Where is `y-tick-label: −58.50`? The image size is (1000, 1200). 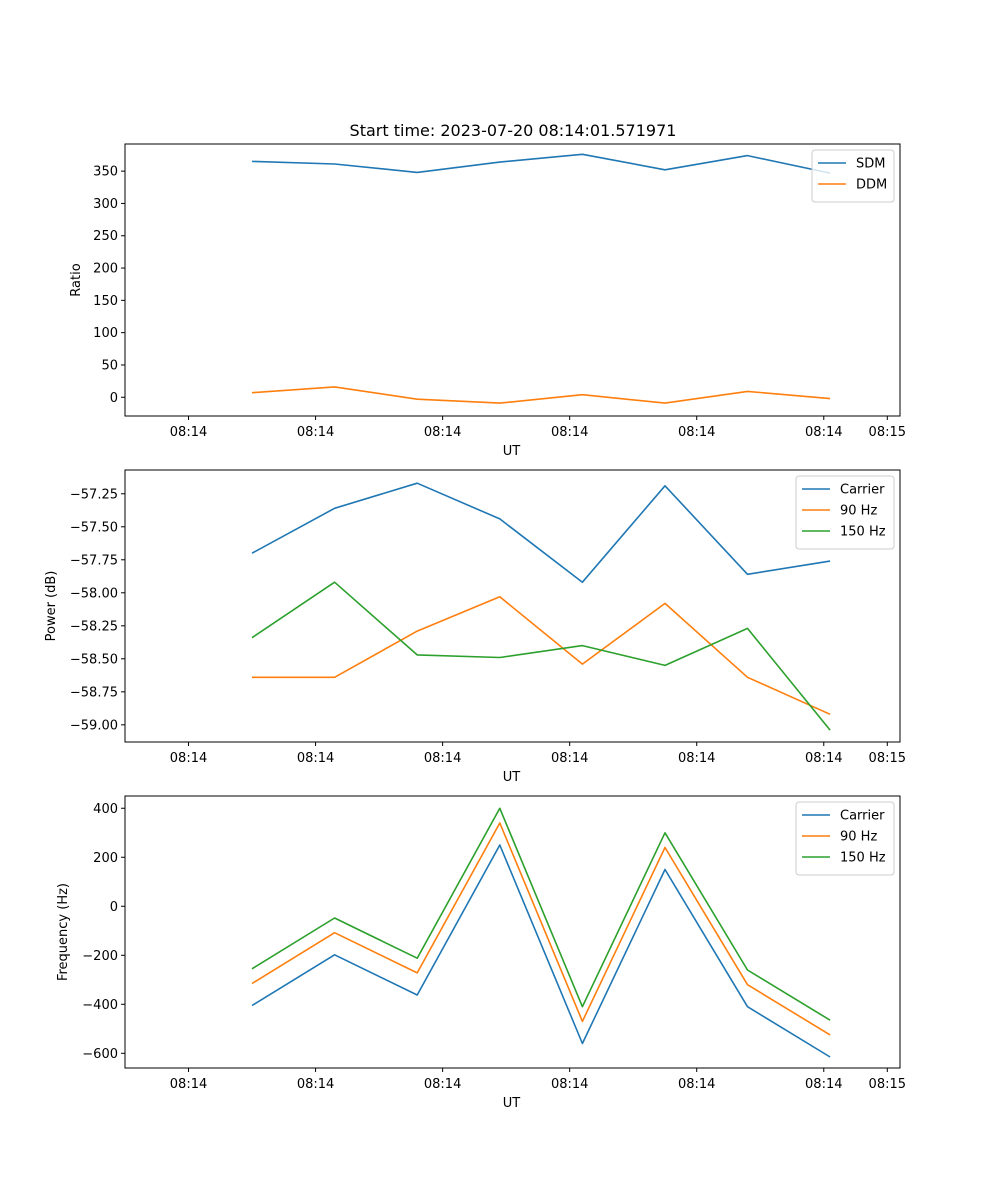
y-tick-label: −58.50 is located at coordinates (94, 659).